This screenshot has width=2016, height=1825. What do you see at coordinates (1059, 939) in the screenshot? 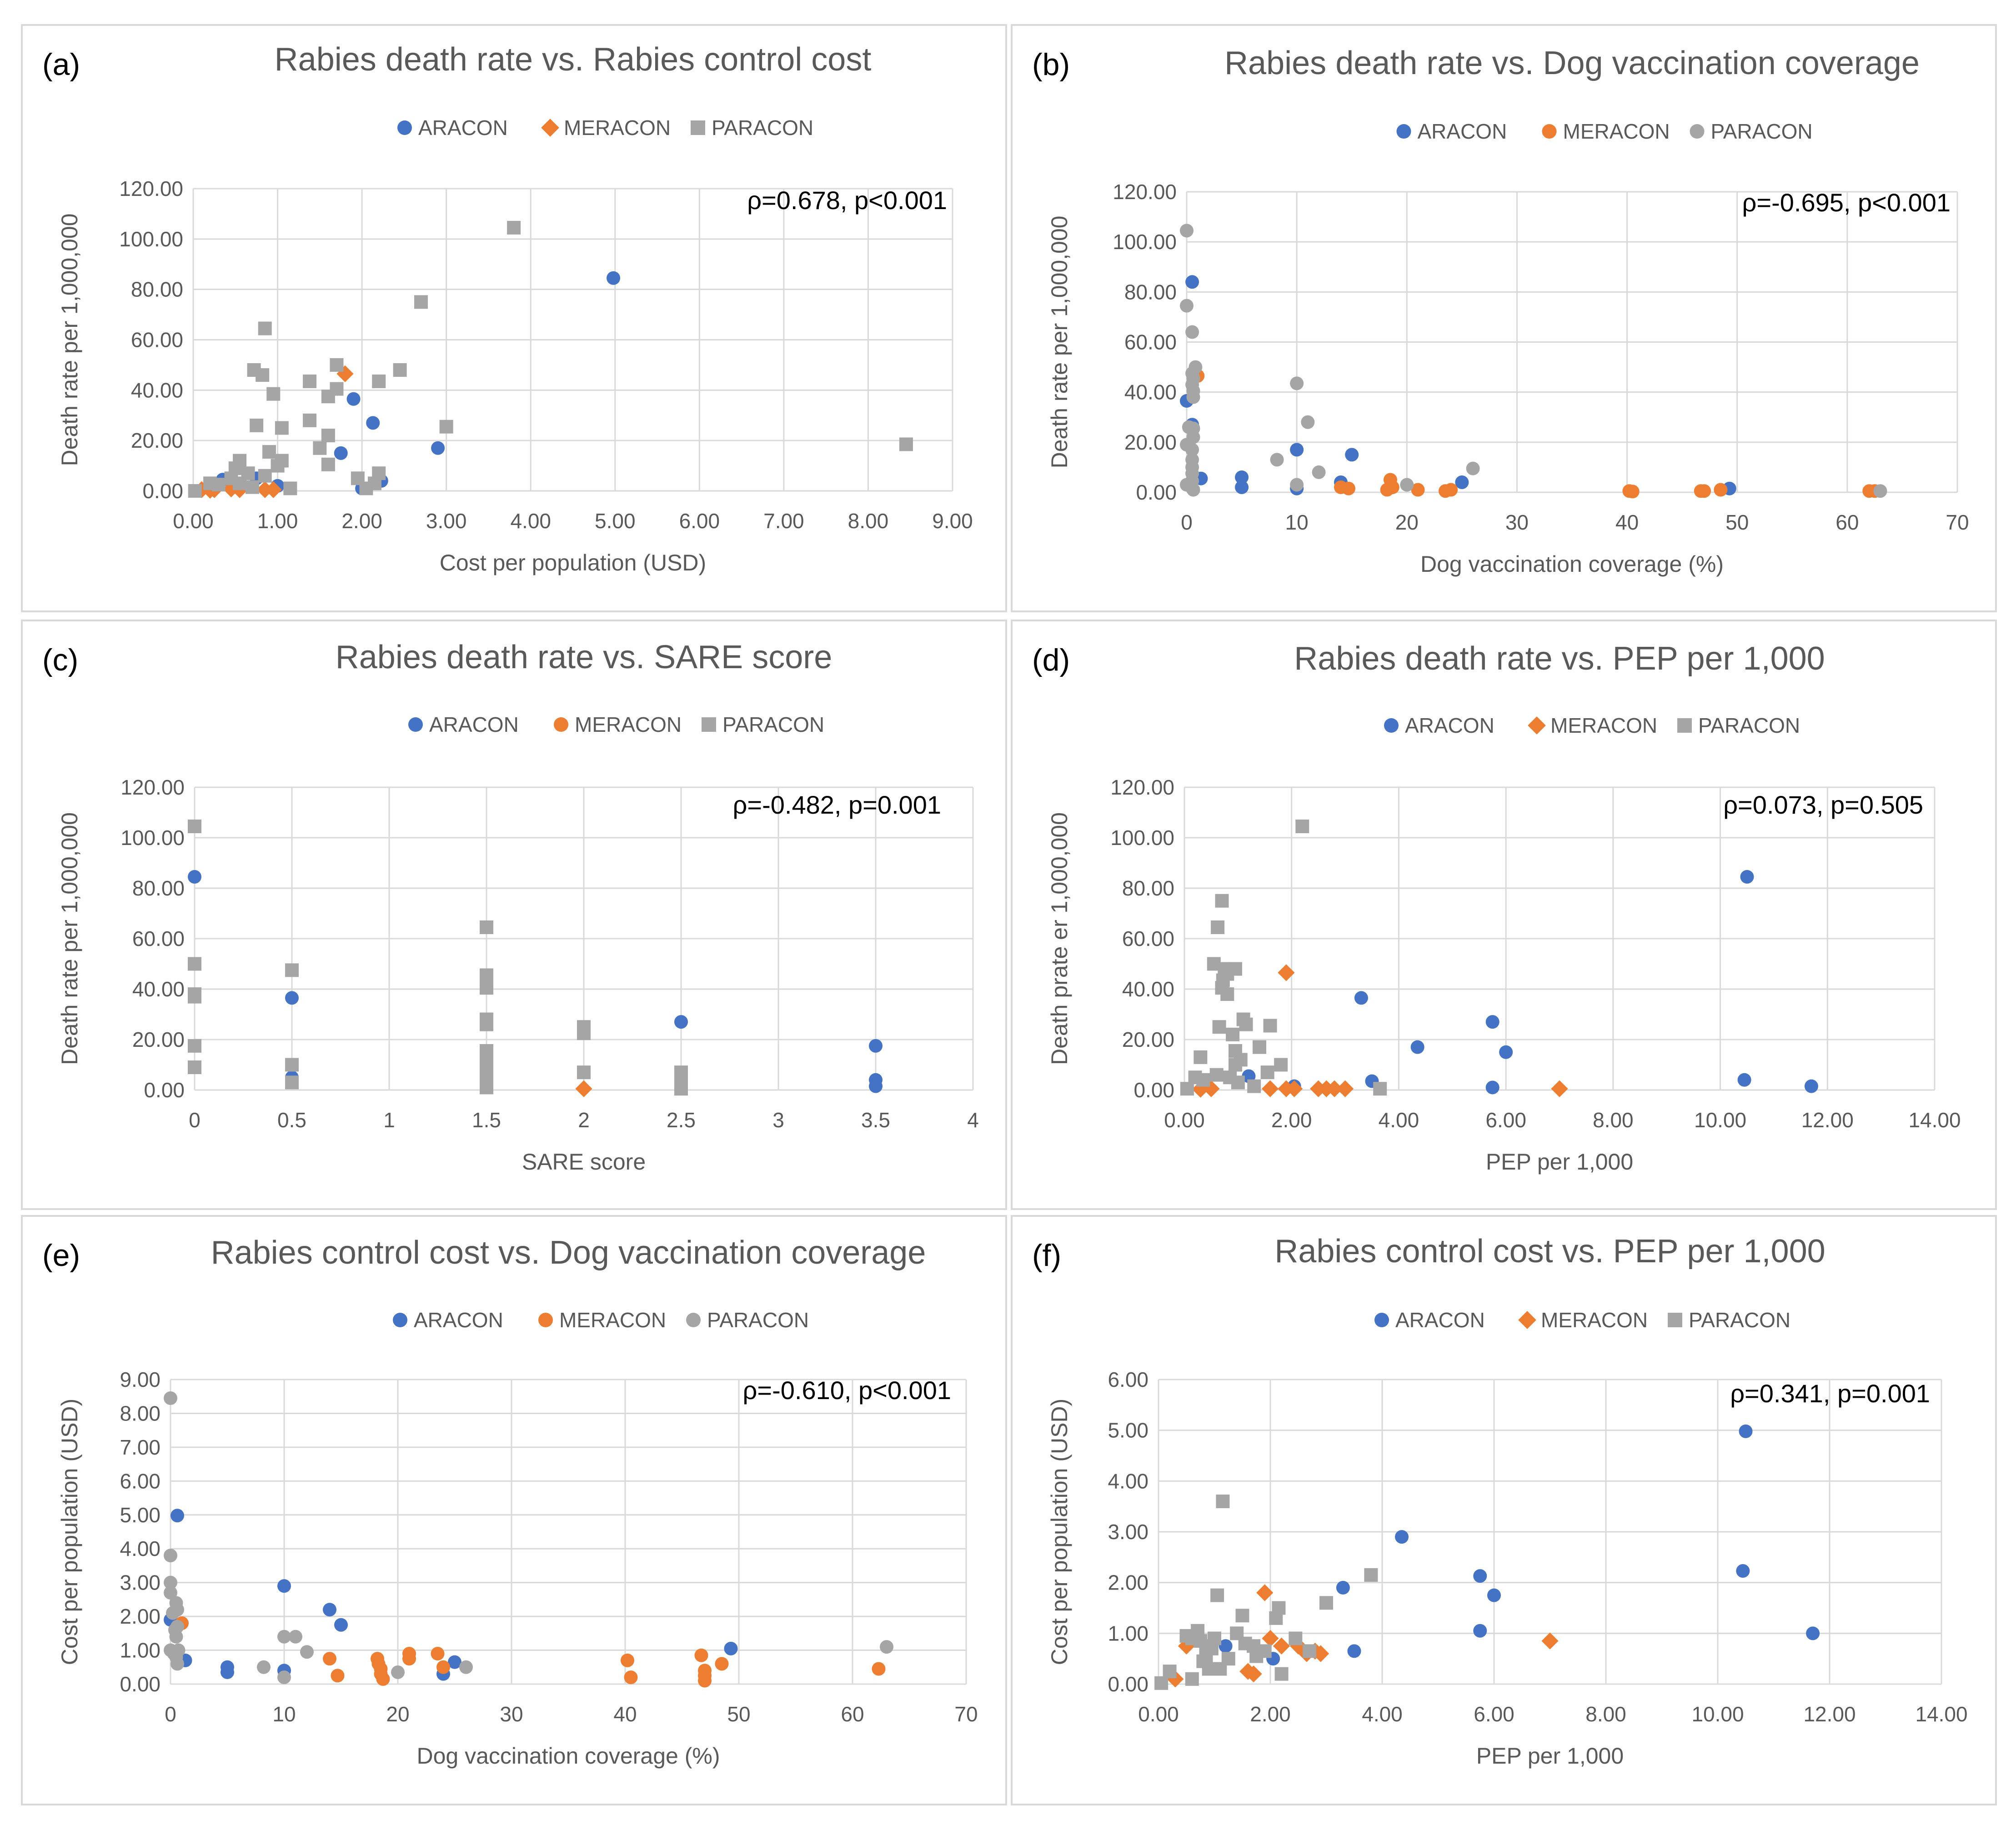
I see `y-axis-label: Death prate er 1,000,000` at bounding box center [1059, 939].